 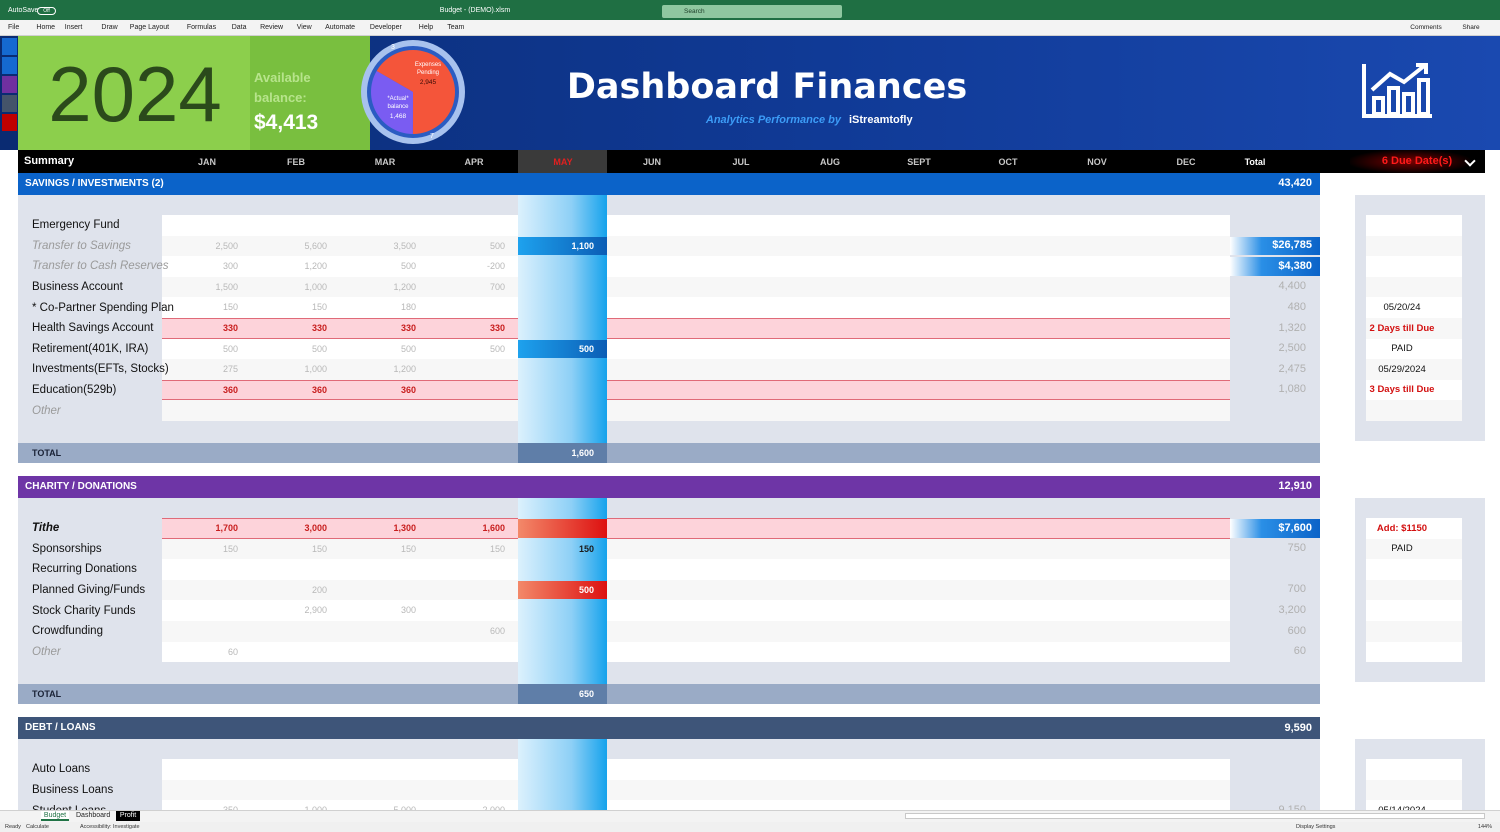 I want to click on cell-value: 200, so click(x=319, y=589).